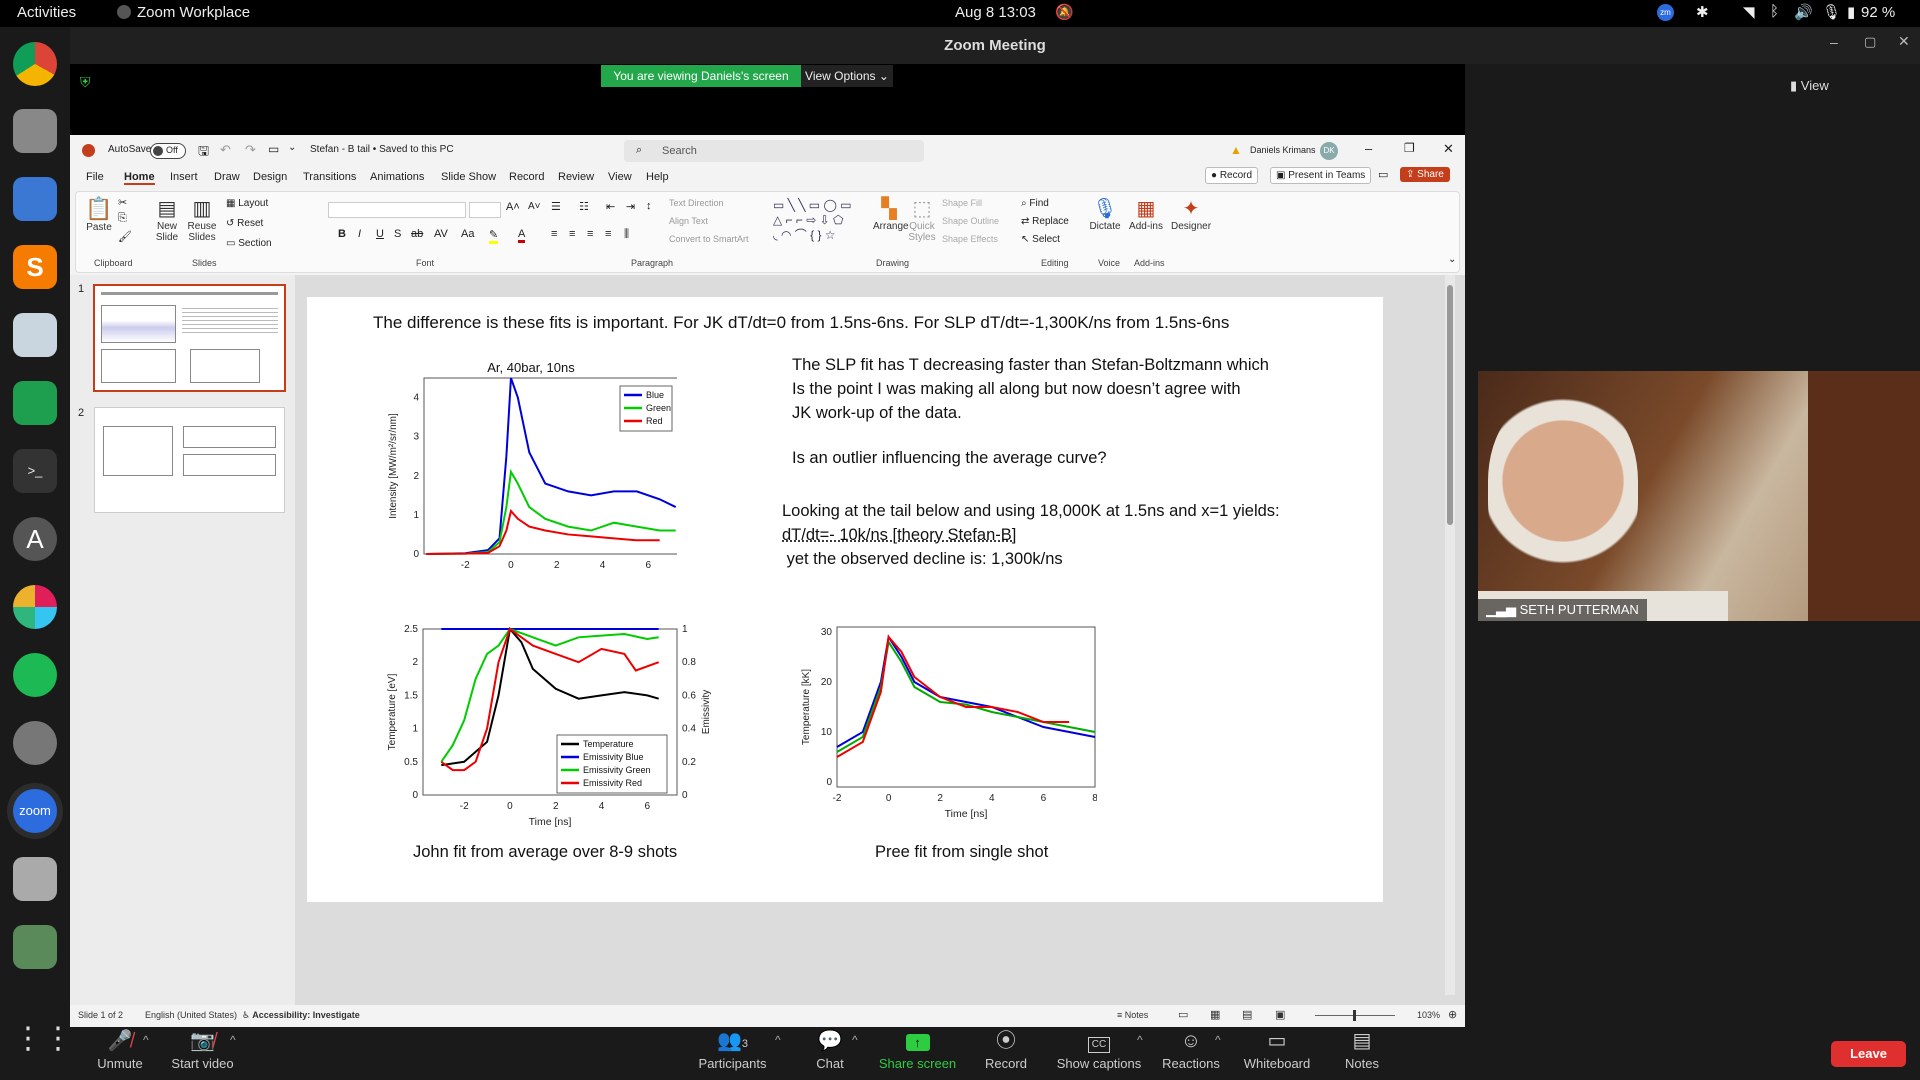  I want to click on dictate-button: 🎙 Dictate, so click(1105, 214).